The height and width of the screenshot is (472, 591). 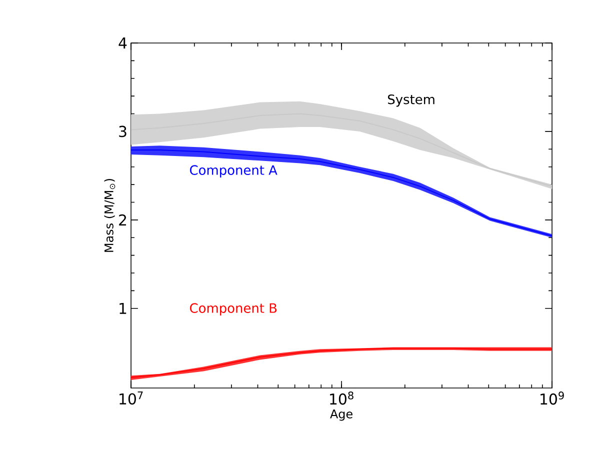 What do you see at coordinates (411, 100) in the screenshot?
I see `series-label: System` at bounding box center [411, 100].